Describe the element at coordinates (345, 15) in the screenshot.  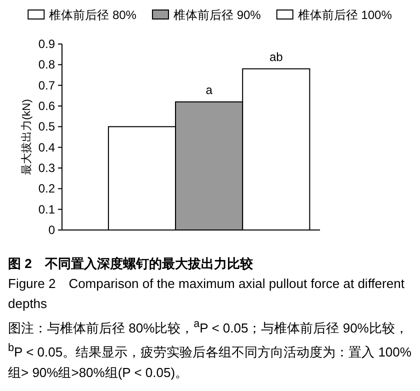
I see `legend-label: 椎体前后径 100%` at that location.